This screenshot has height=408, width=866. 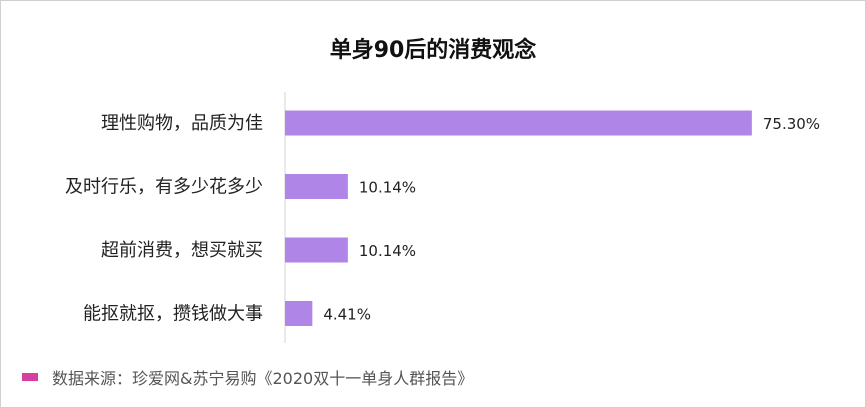 I want to click on category-label: 及时行乐，有多少花多少, so click(x=164, y=187).